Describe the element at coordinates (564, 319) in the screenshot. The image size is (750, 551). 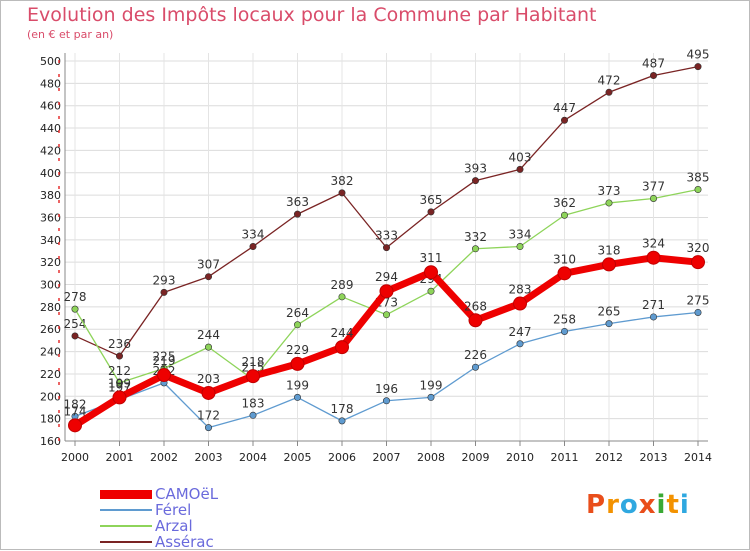
I see `data-label: 258` at that location.